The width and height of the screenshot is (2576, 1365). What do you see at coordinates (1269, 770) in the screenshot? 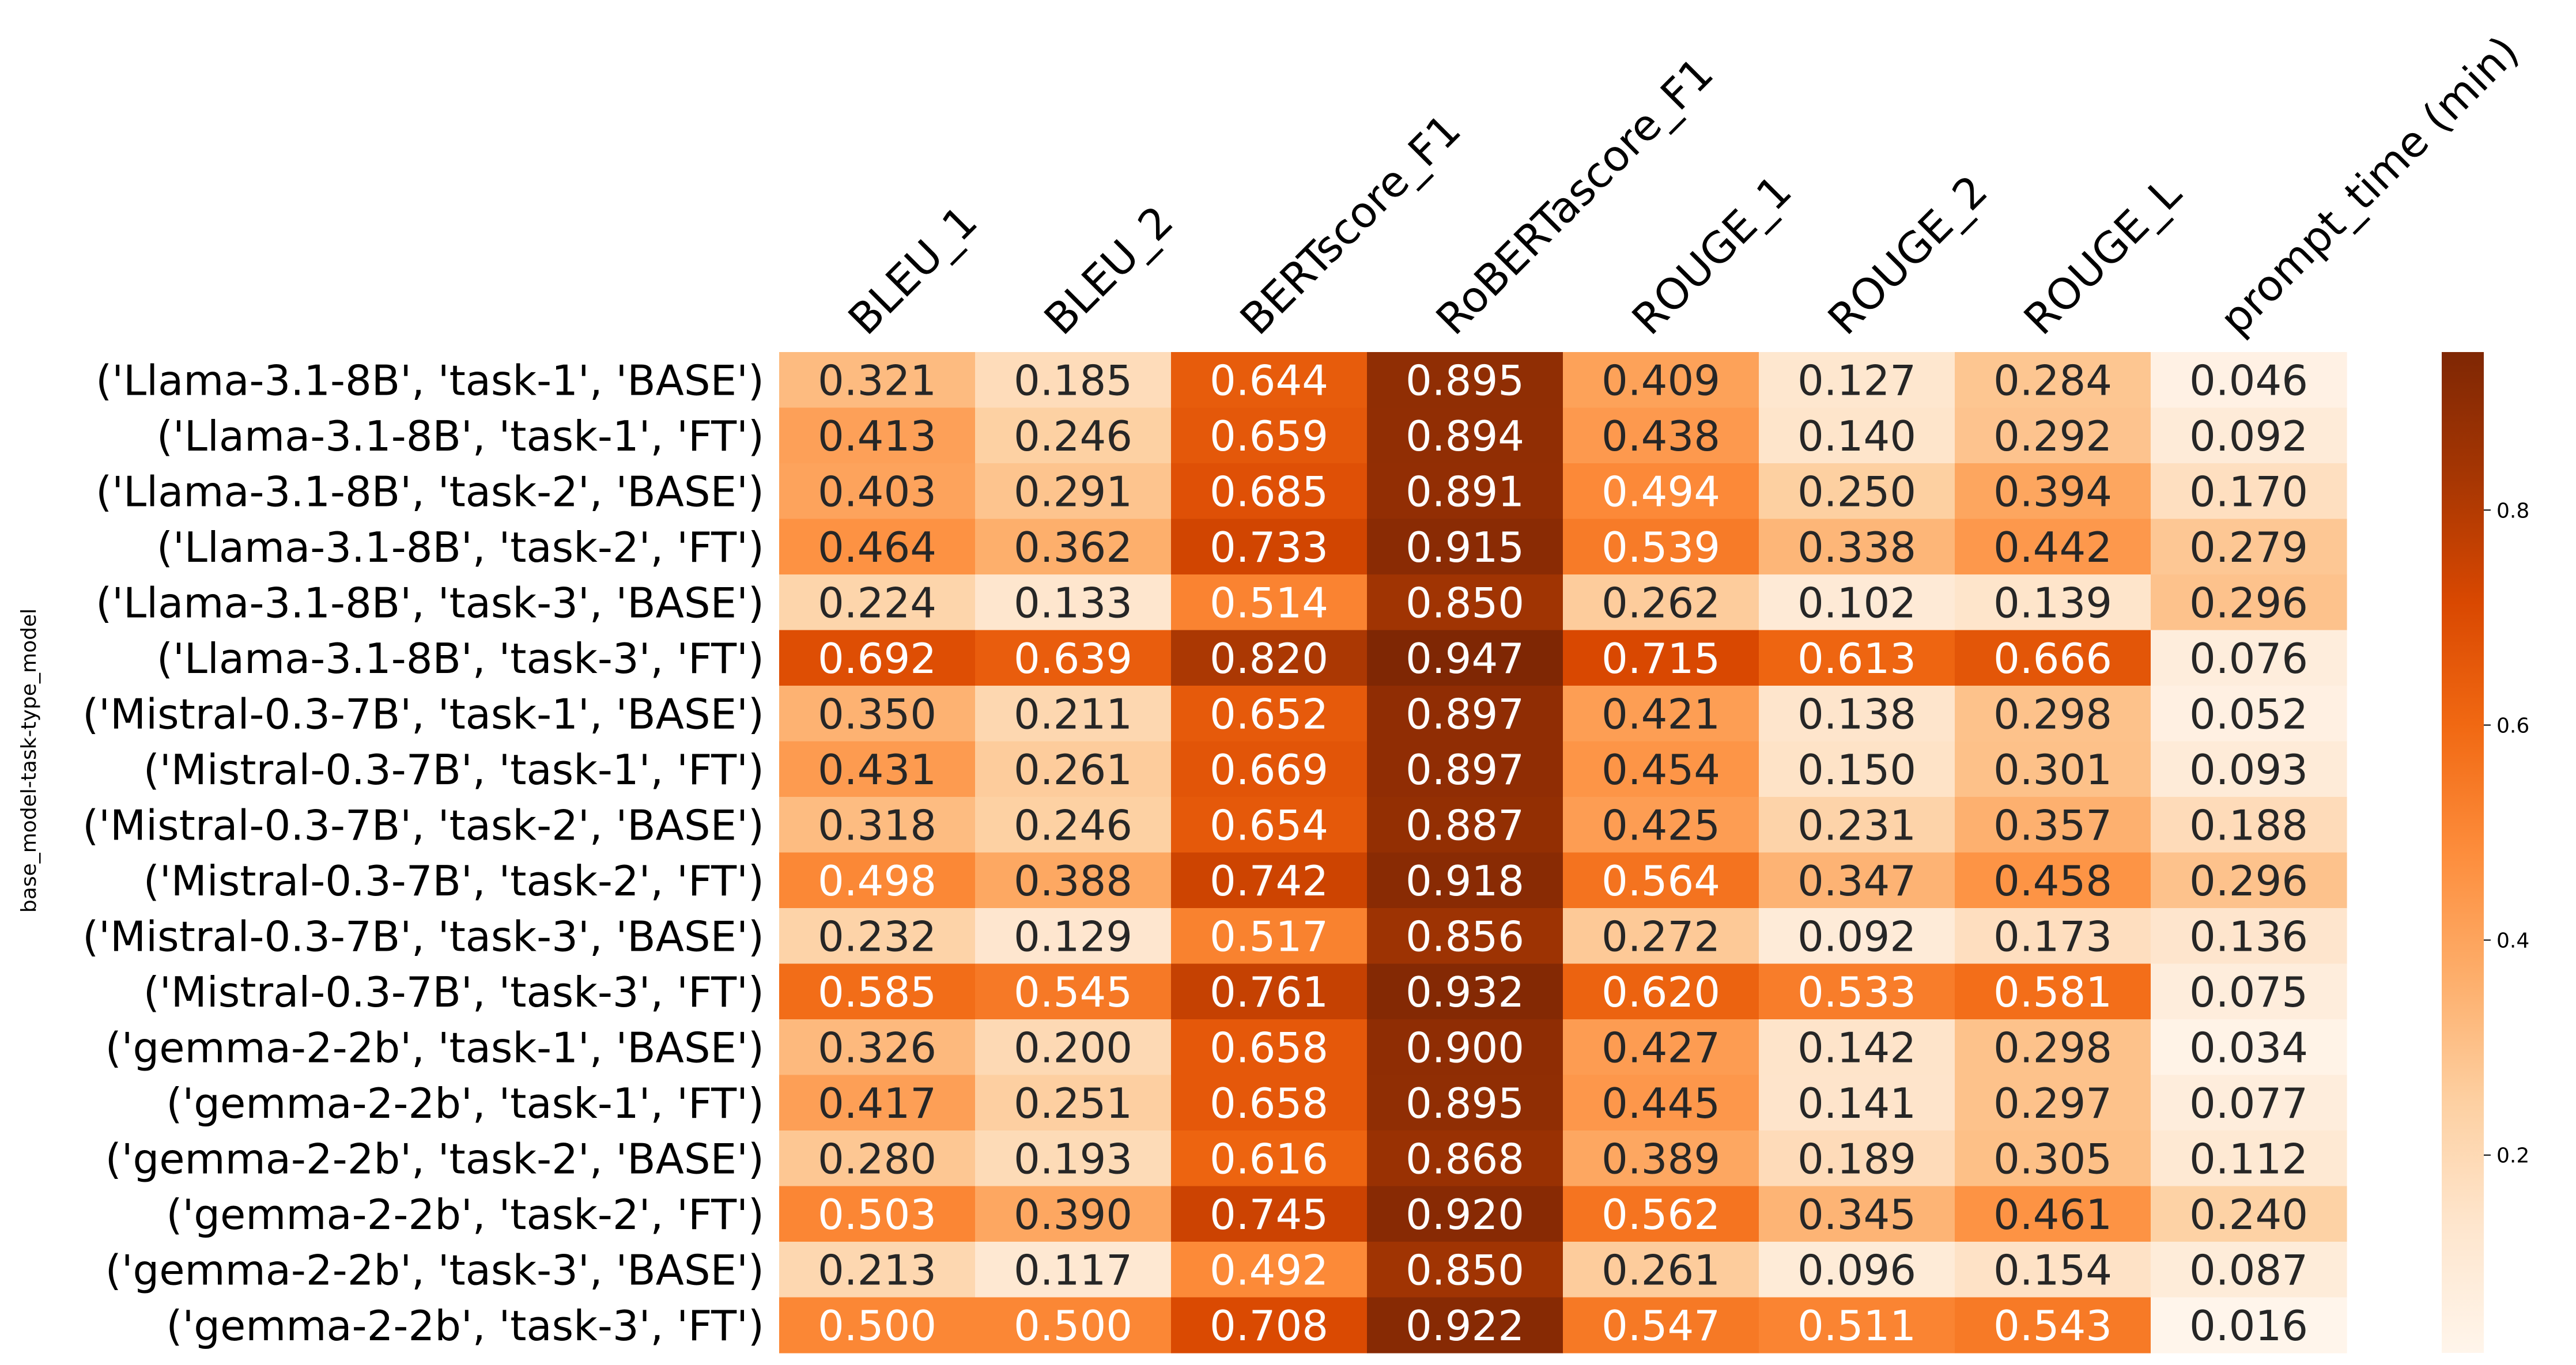
I see `cell-value-label: 0.669` at bounding box center [1269, 770].